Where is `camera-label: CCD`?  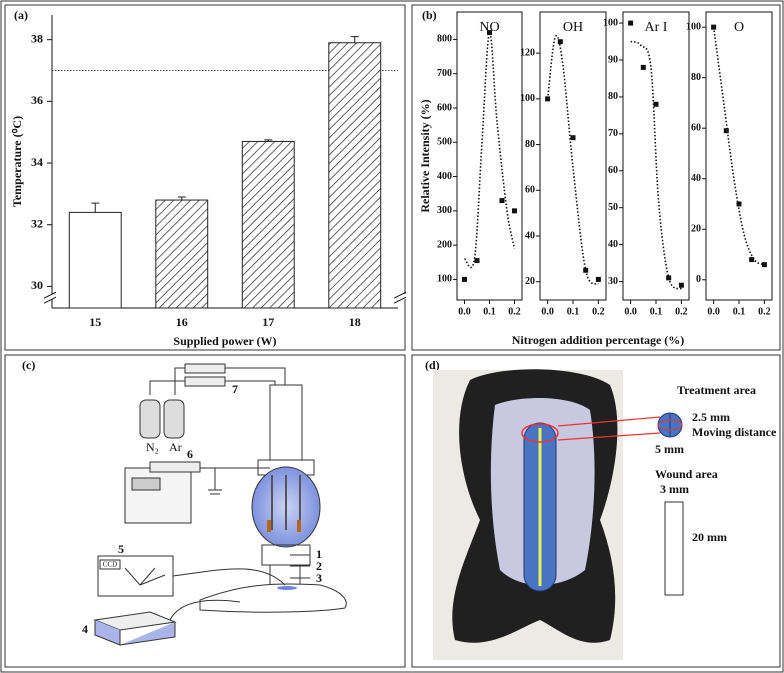
camera-label: CCD is located at coordinates (110, 565).